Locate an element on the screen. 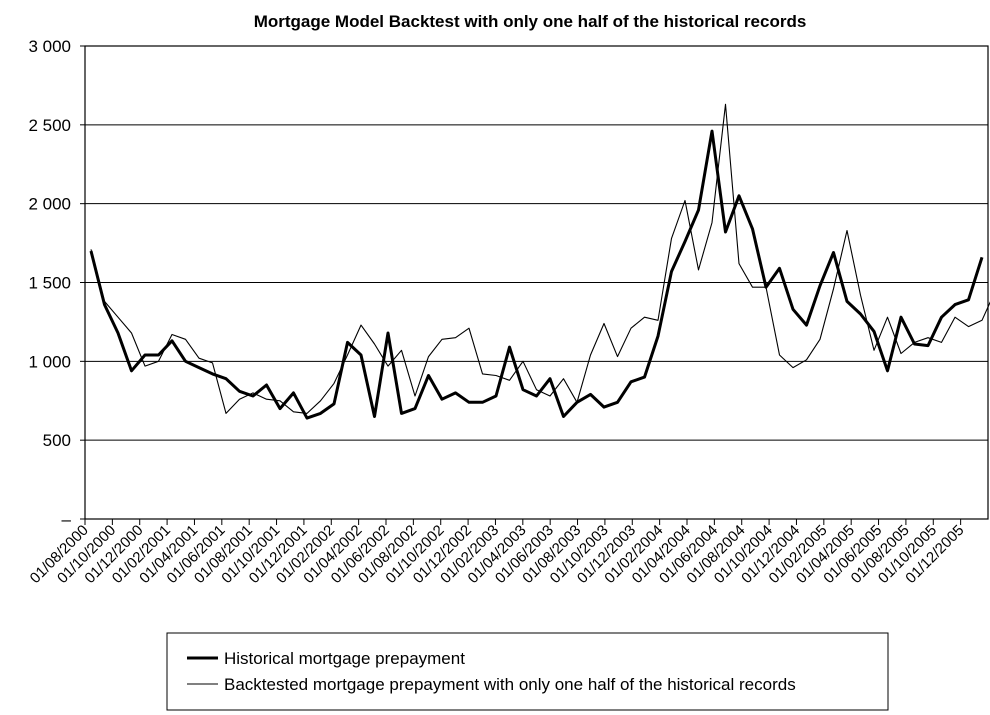  y-tick-label: 1 000 is located at coordinates (49, 361).